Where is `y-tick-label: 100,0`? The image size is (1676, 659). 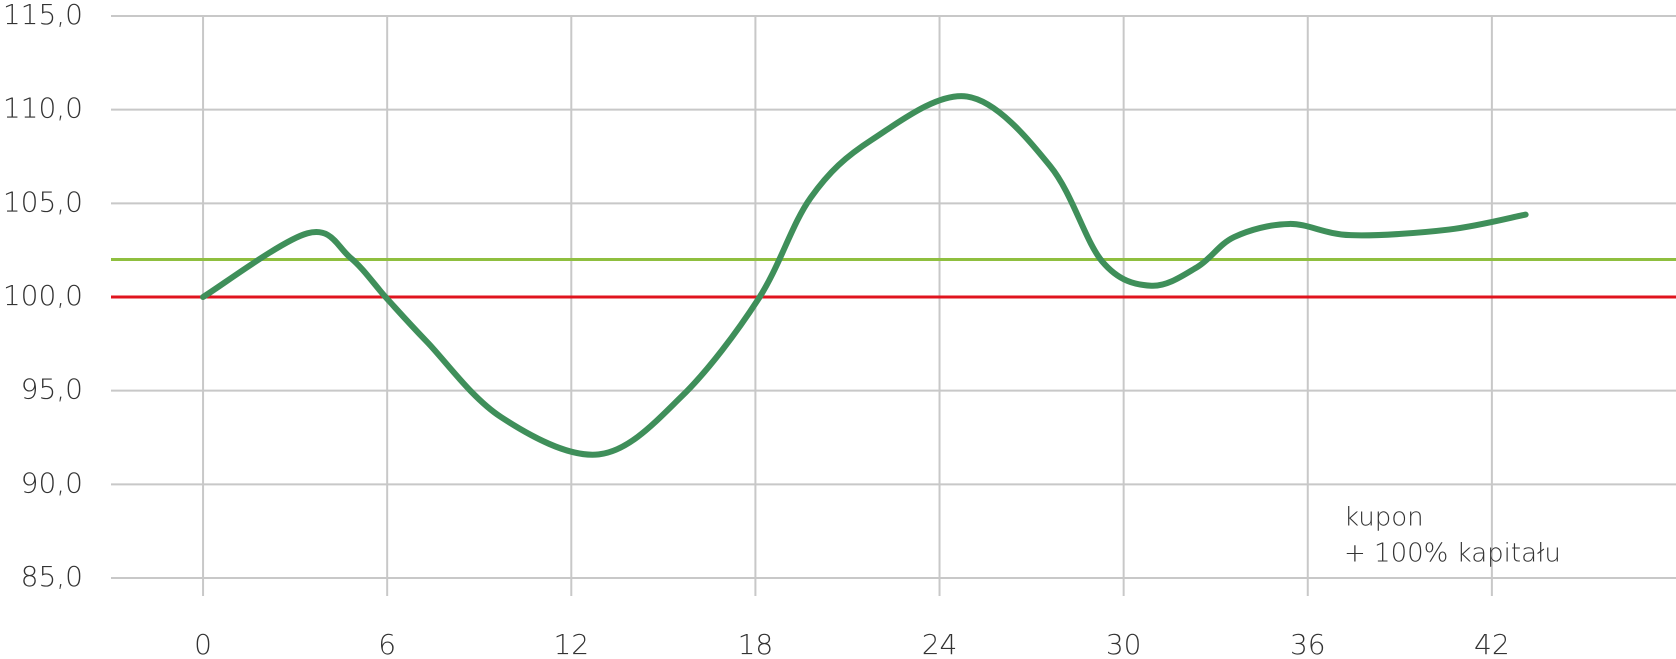 y-tick-label: 100,0 is located at coordinates (43, 295).